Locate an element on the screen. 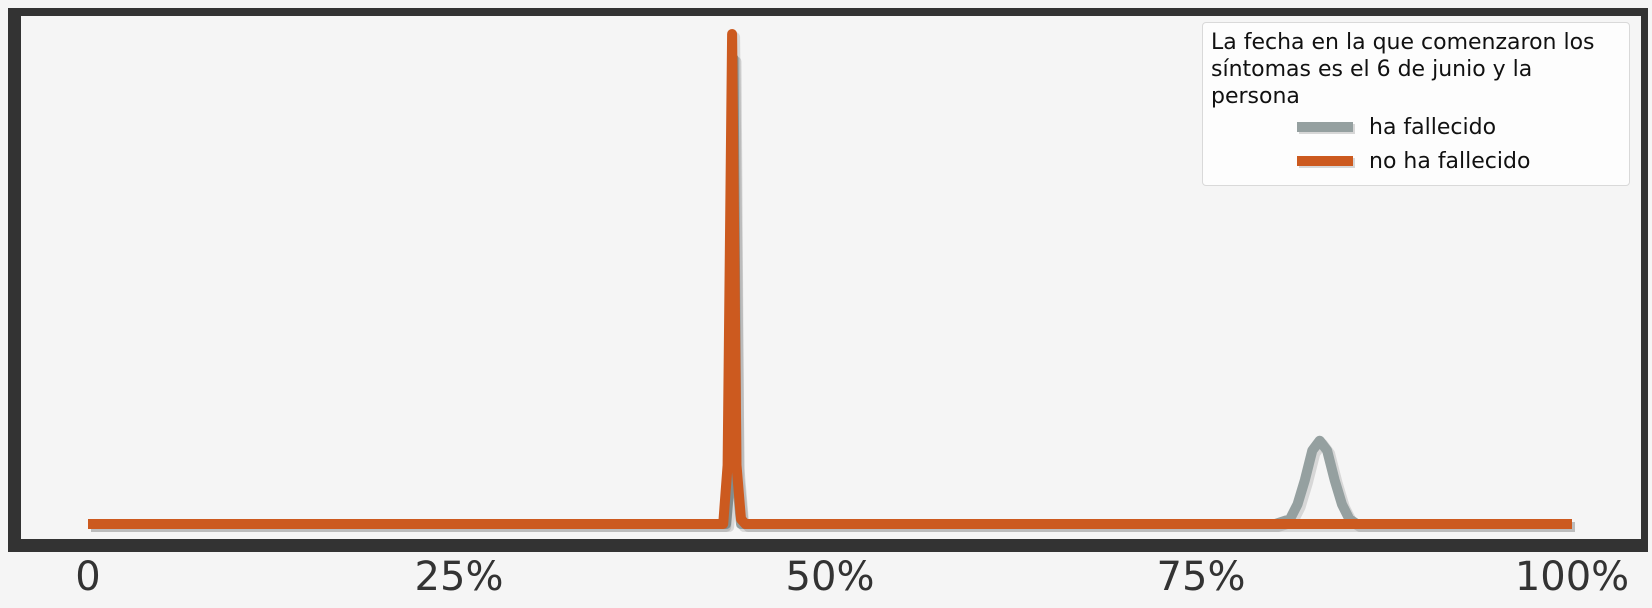  x-tick-label: 0 is located at coordinates (87, 577).